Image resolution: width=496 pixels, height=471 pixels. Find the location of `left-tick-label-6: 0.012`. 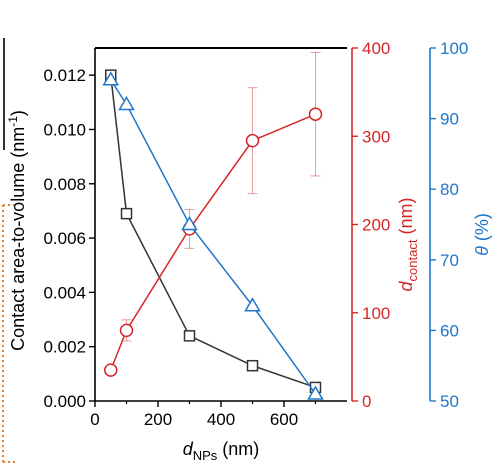

left-tick-label-6: 0.012 is located at coordinates (64, 75).